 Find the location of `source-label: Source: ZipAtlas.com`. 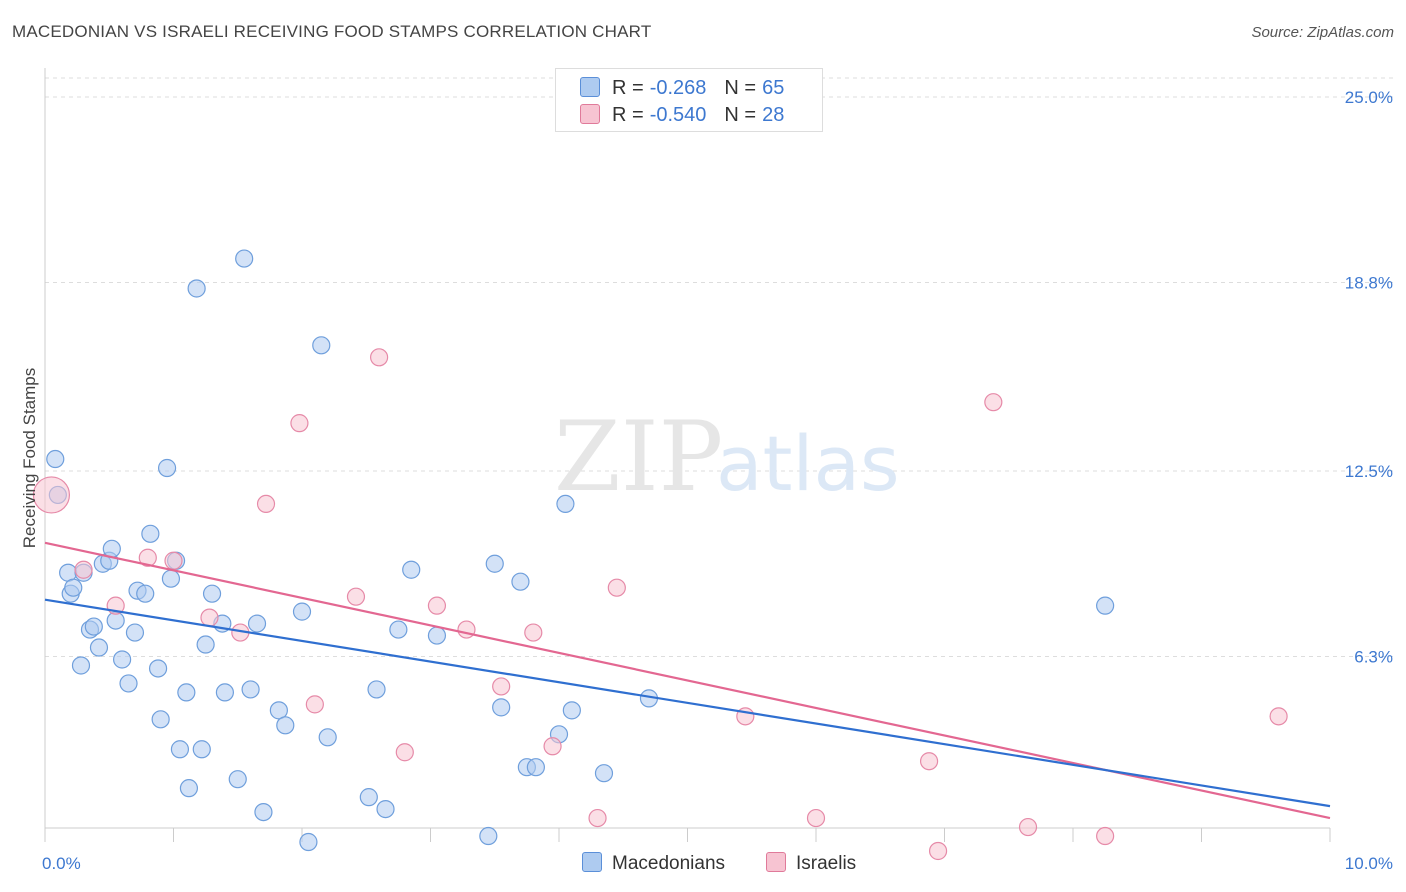

source-label: Source: ZipAtlas.com is located at coordinates (1322, 32).